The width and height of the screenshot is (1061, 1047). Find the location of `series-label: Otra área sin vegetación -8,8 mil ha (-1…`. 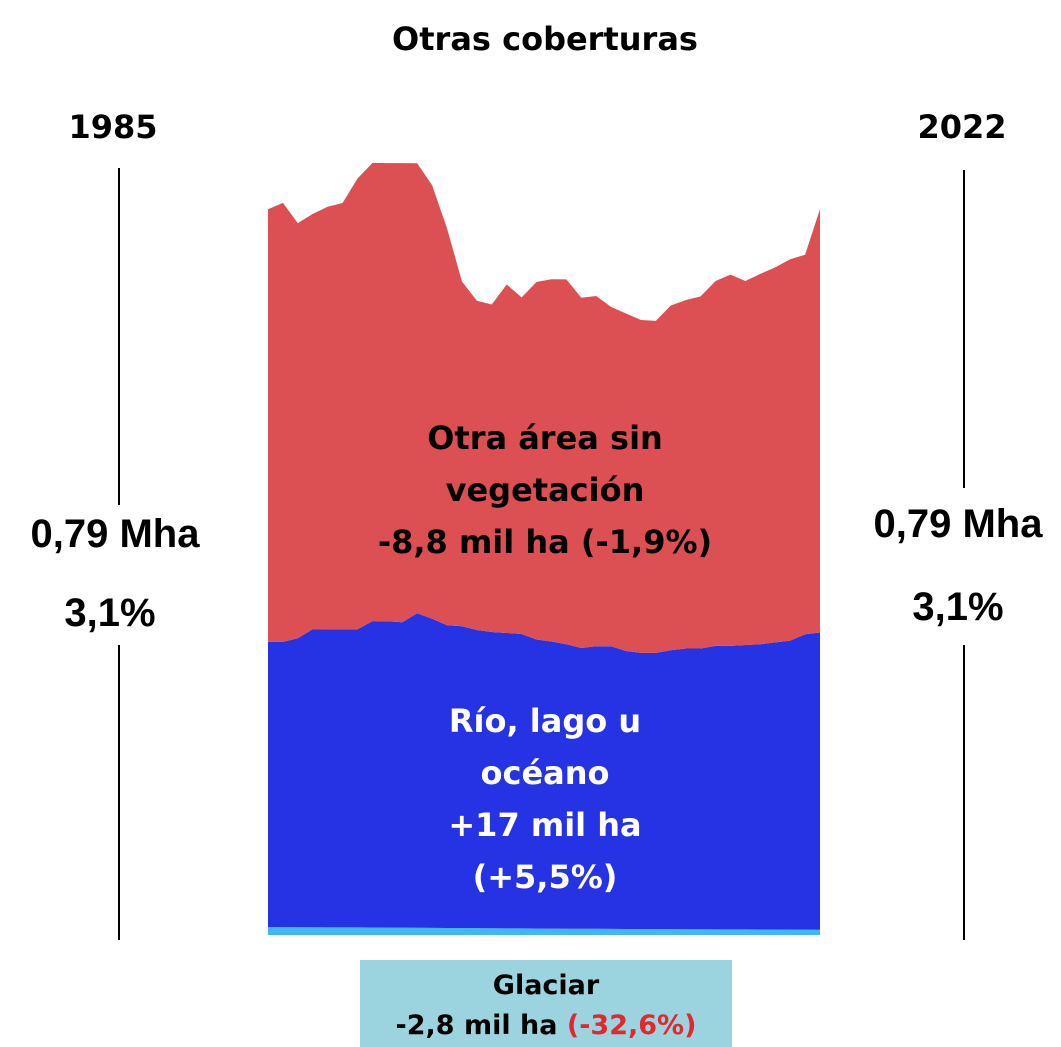

series-label: Otra área sin vegetación -8,8 mil ha (-1… is located at coordinates (545, 490).